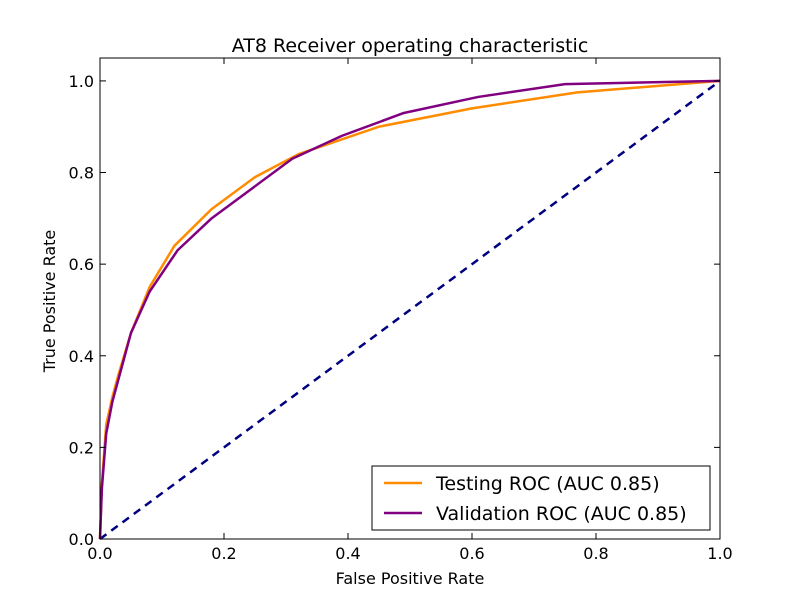  I want to click on x-tick-label: 0.0, so click(99, 553).